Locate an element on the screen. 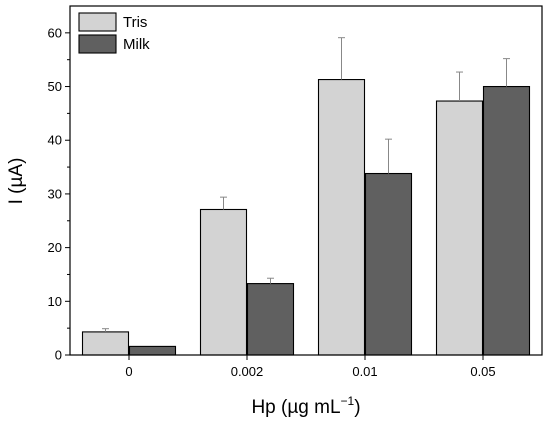  x-axis-label-main: Hp (µg mL is located at coordinates (295, 407).